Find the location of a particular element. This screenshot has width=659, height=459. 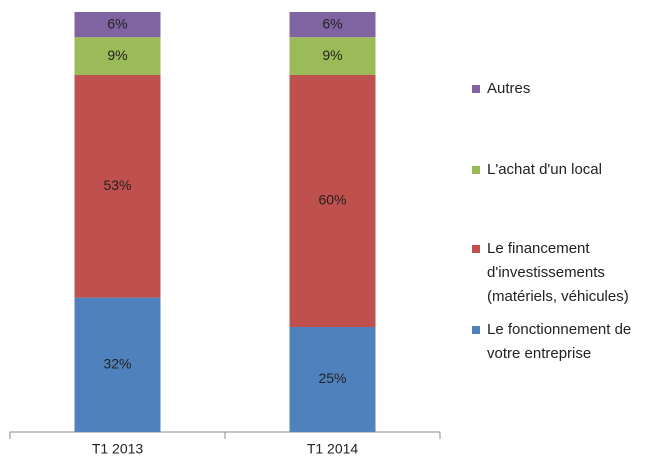

legend-item: L'achat d'un local is located at coordinates (564, 170).